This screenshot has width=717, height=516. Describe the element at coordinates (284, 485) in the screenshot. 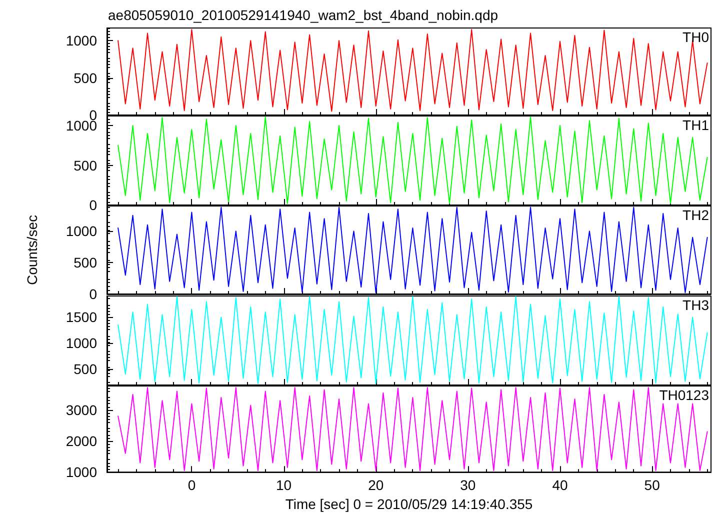

I see `x-tick-label: 10` at that location.